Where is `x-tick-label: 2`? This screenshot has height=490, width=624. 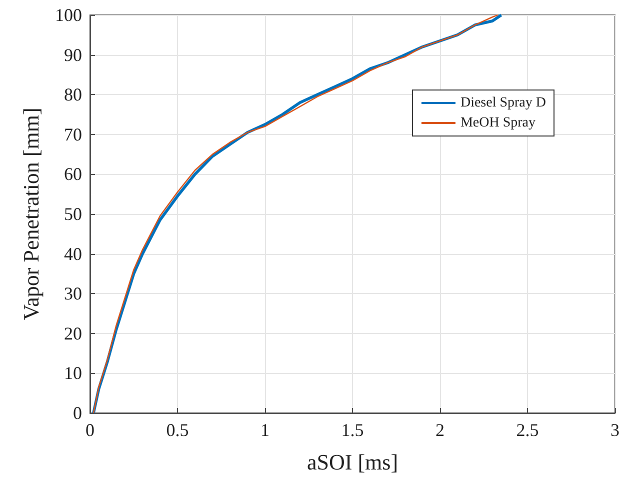
x-tick-label: 2 is located at coordinates (440, 430).